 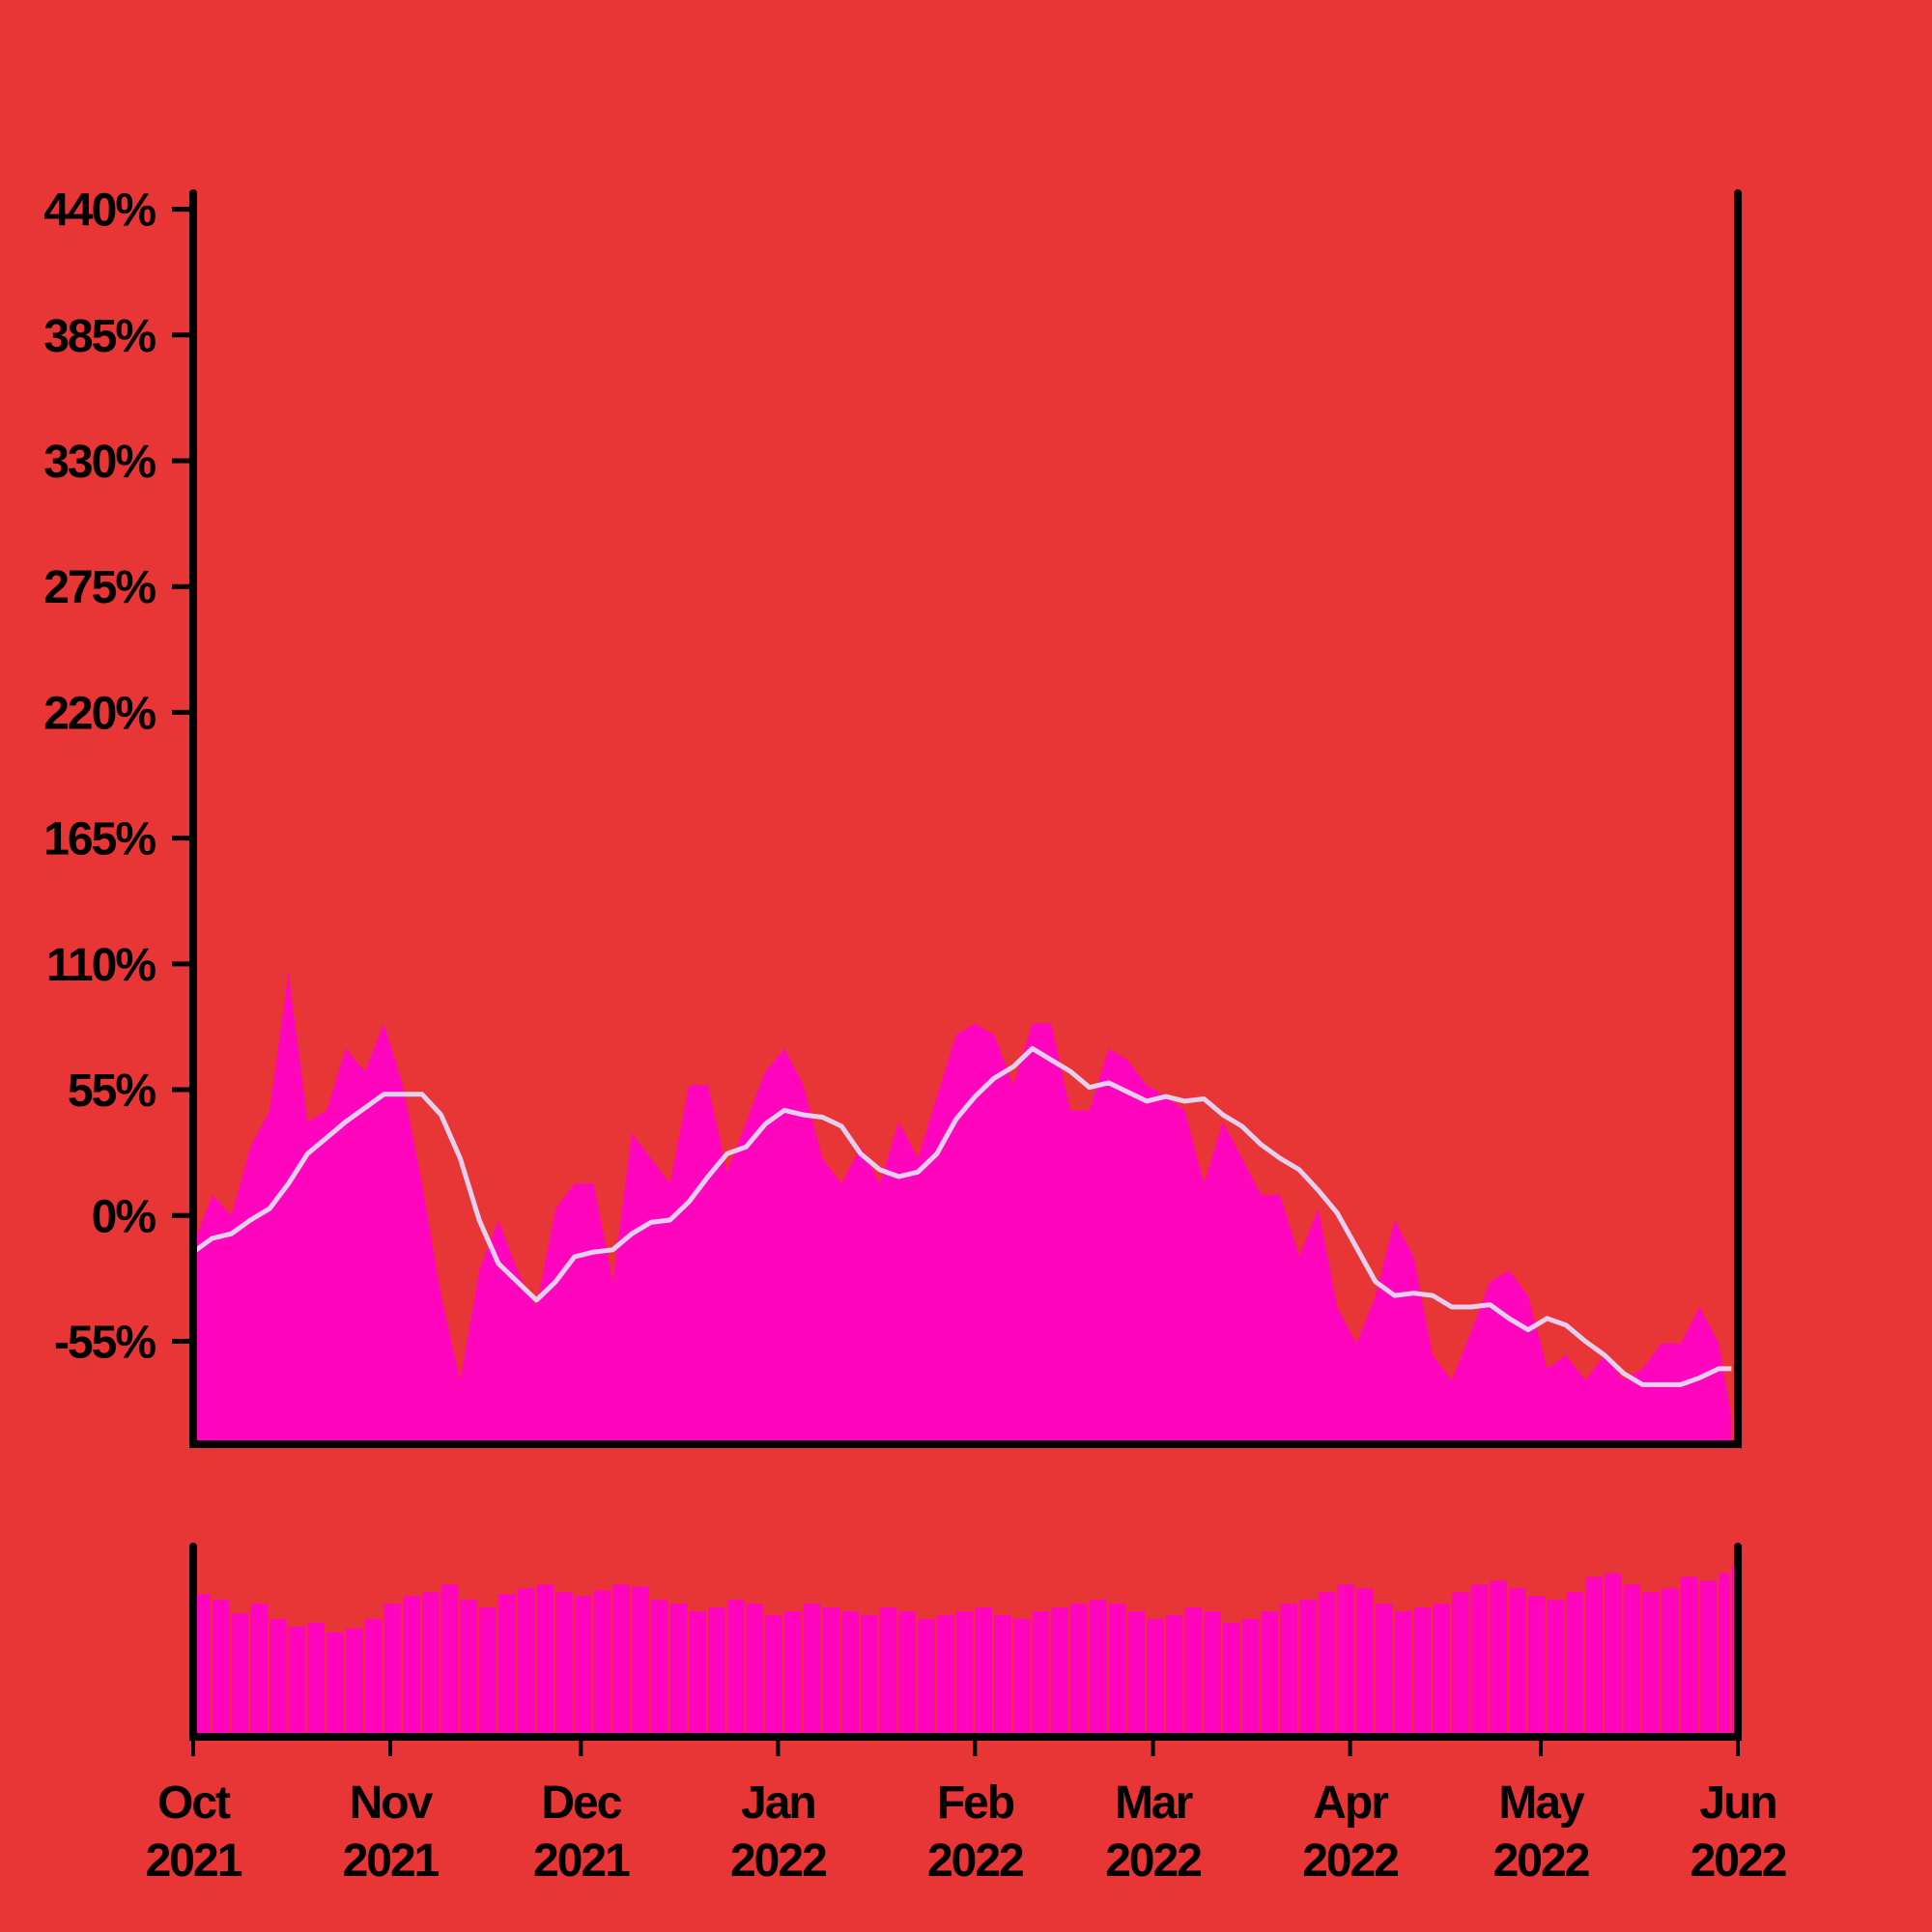 I want to click on y-tick-label: -55%, so click(x=105, y=1342).